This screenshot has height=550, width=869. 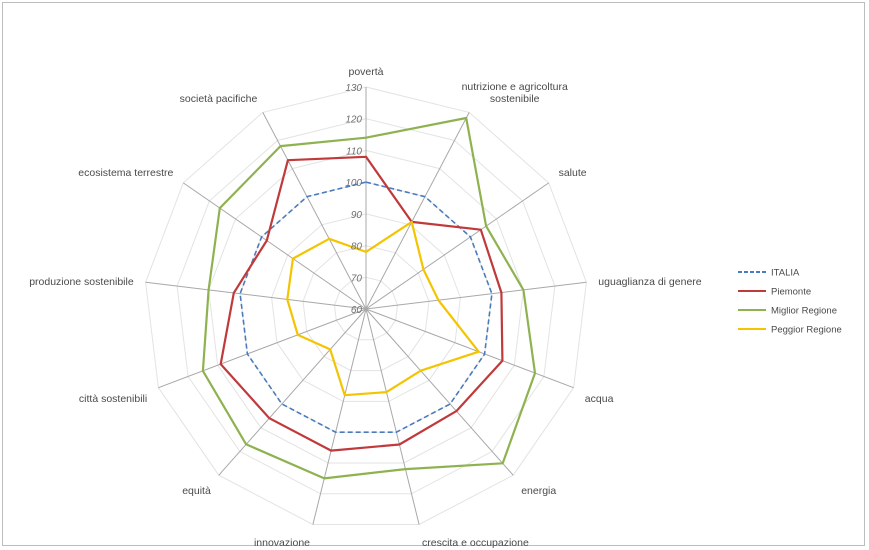 What do you see at coordinates (538, 491) in the screenshot?
I see `category-label: energia` at bounding box center [538, 491].